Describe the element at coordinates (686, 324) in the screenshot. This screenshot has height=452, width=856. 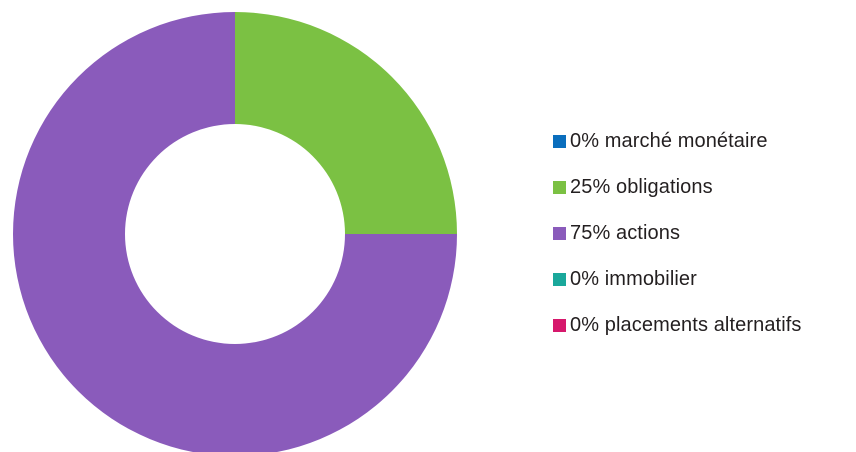
I see `legend-label: 0% placements alternatifs` at that location.